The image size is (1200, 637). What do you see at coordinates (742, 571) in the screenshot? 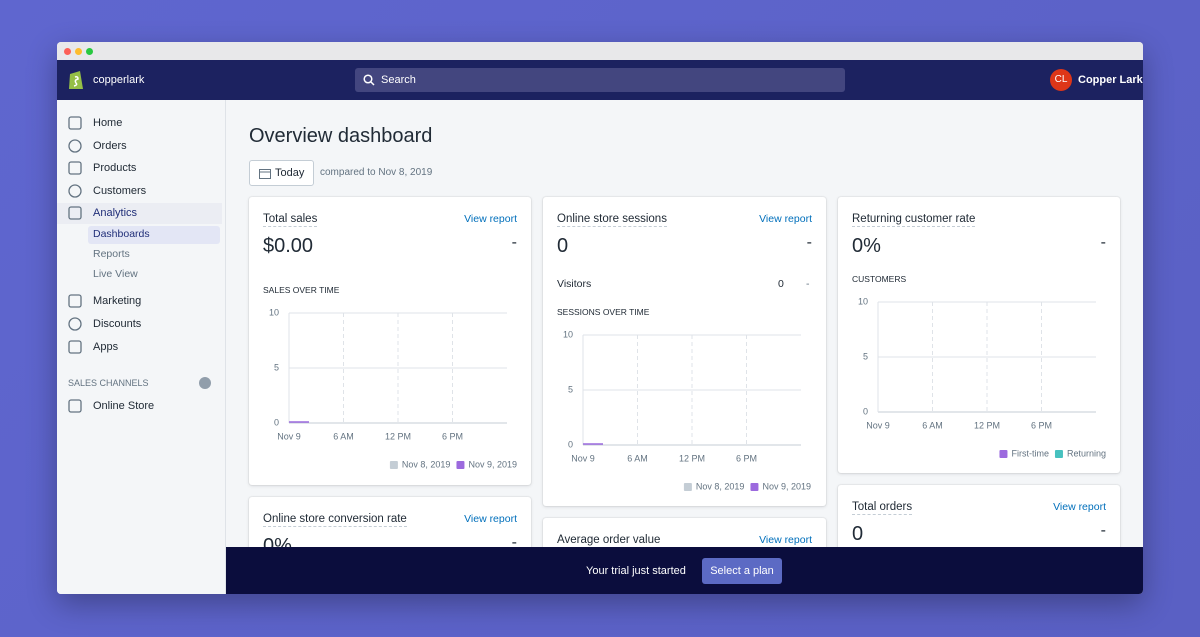
I see `select-plan-button: Select a plan` at bounding box center [742, 571].